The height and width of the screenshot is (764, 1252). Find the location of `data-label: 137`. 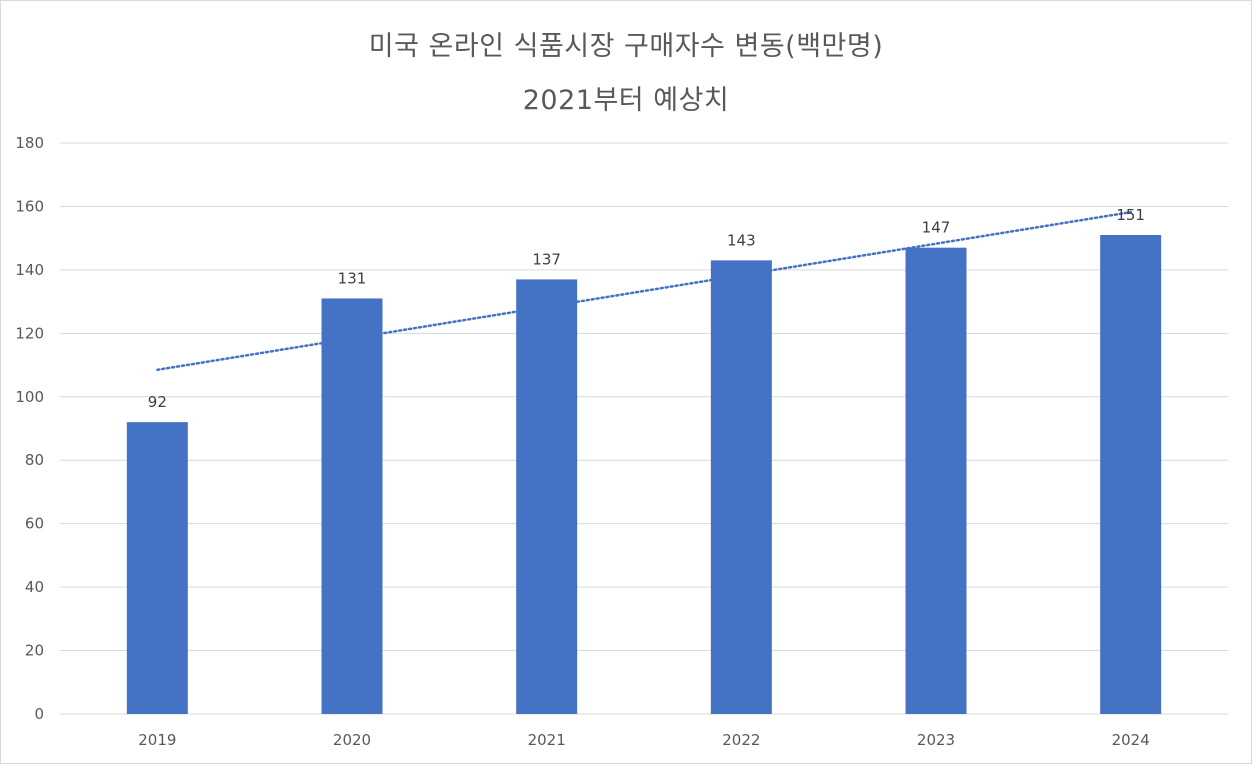

data-label: 137 is located at coordinates (546, 259).